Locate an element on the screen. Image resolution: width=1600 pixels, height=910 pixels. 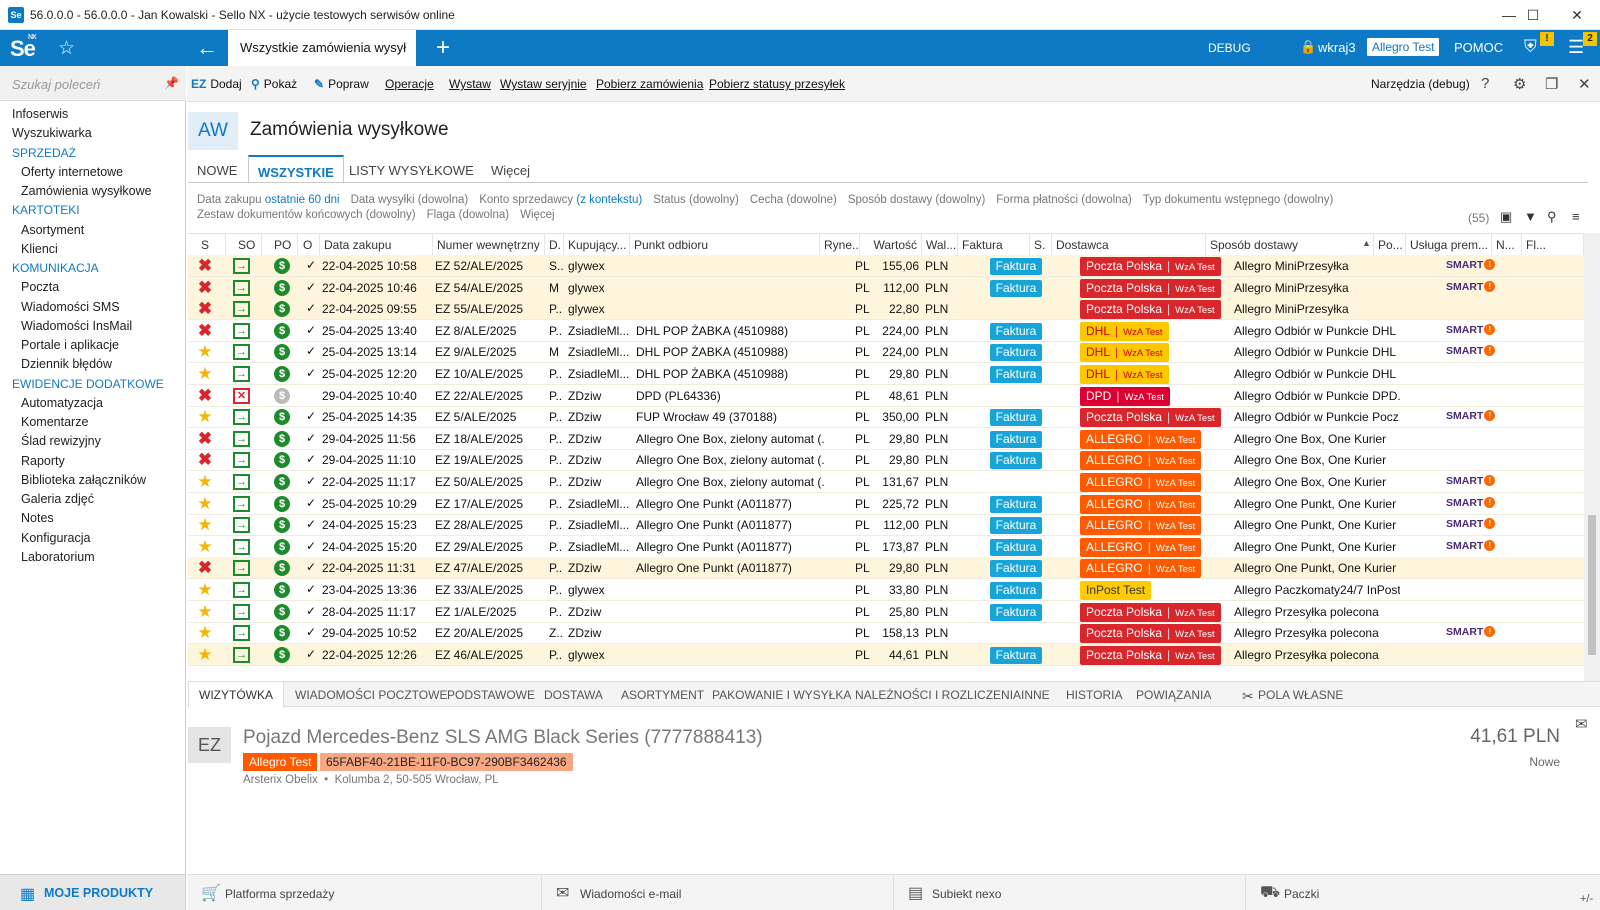
detail-tab: WIZYTÓWKA is located at coordinates (236, 695).